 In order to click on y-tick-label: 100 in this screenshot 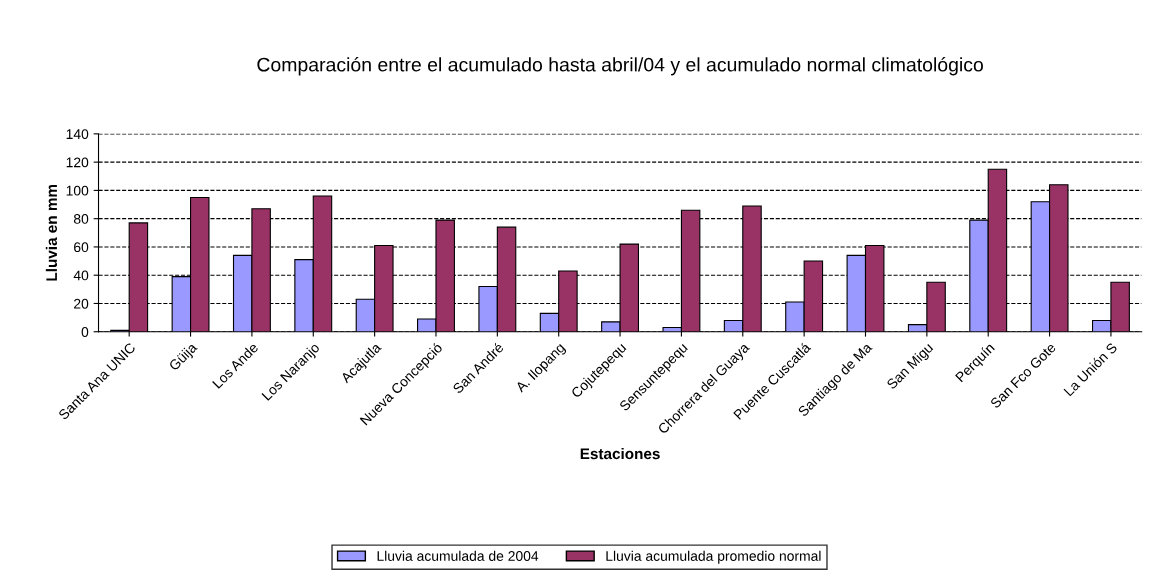, I will do `click(77, 190)`.